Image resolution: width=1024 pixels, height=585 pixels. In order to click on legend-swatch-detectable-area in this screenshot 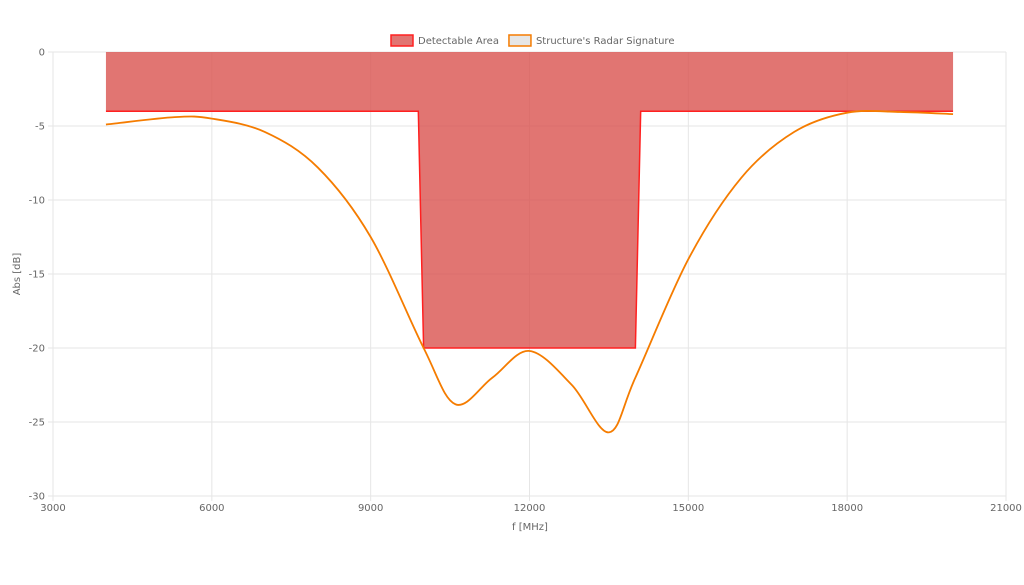, I will do `click(402, 40)`.